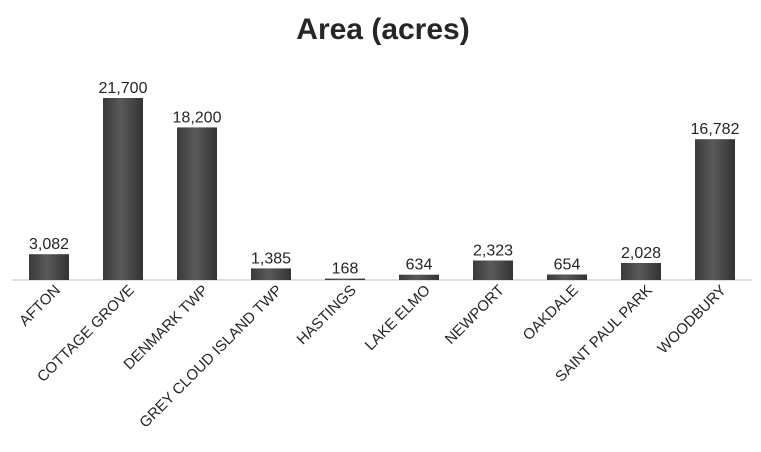 Image resolution: width=761 pixels, height=452 pixels. Describe the element at coordinates (715, 129) in the screenshot. I see `data-label-9: 16,782` at that location.